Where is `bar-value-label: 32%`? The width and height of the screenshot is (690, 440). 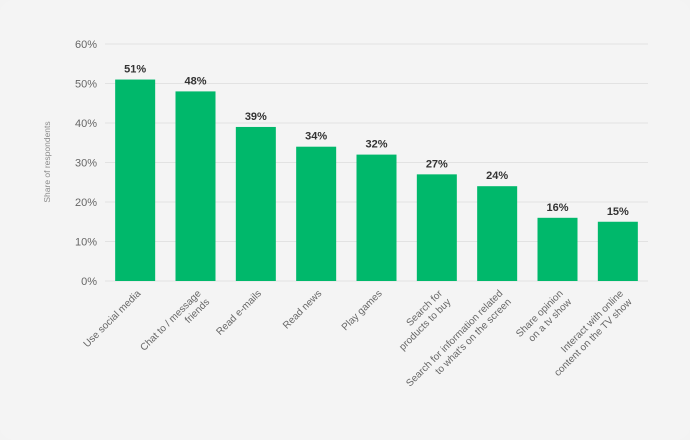
bar-value-label: 32% is located at coordinates (376, 145).